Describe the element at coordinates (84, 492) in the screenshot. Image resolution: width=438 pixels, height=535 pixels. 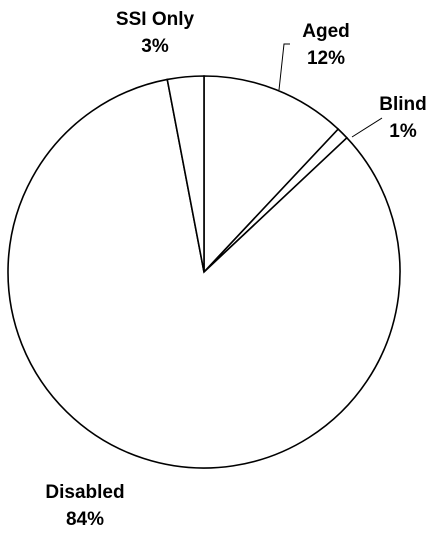
I see `slice-label: Disabled` at that location.